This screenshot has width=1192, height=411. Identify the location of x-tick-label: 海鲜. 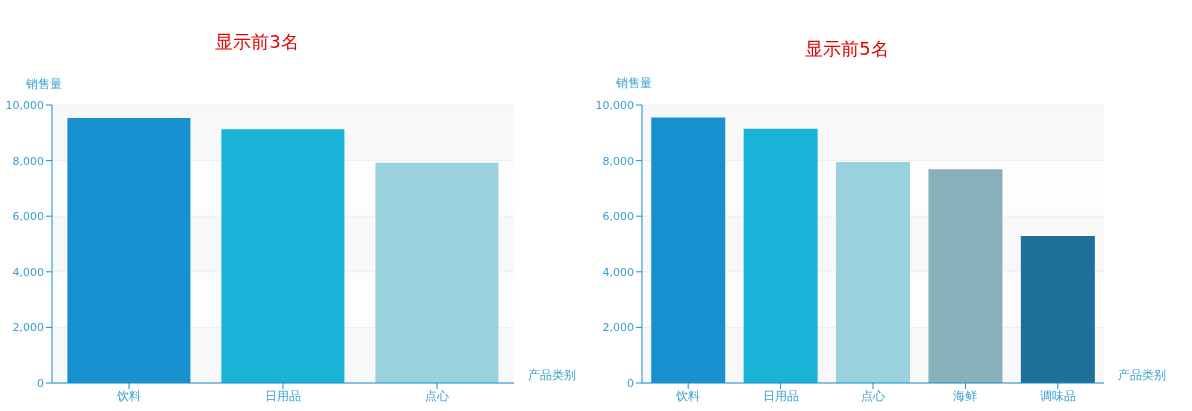
(965, 395).